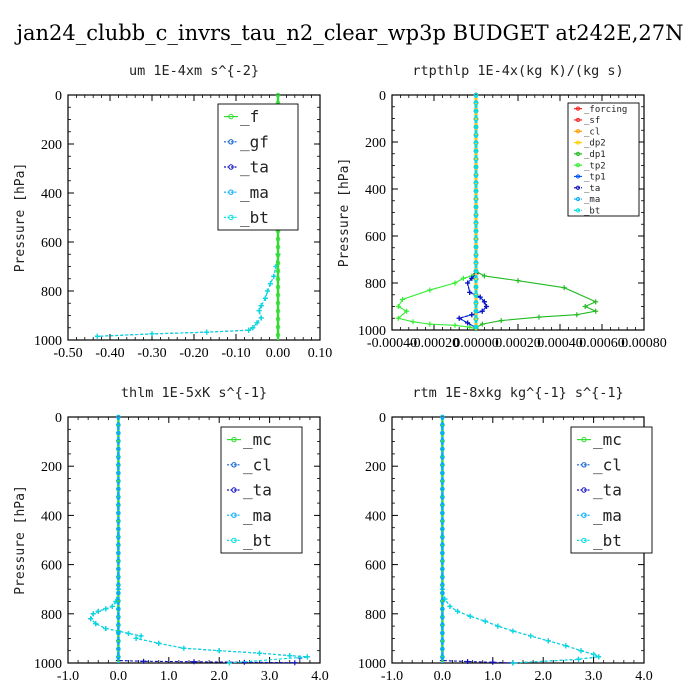 The width and height of the screenshot is (700, 700). What do you see at coordinates (257, 540) in the screenshot?
I see `legend-label: _bt` at bounding box center [257, 540].